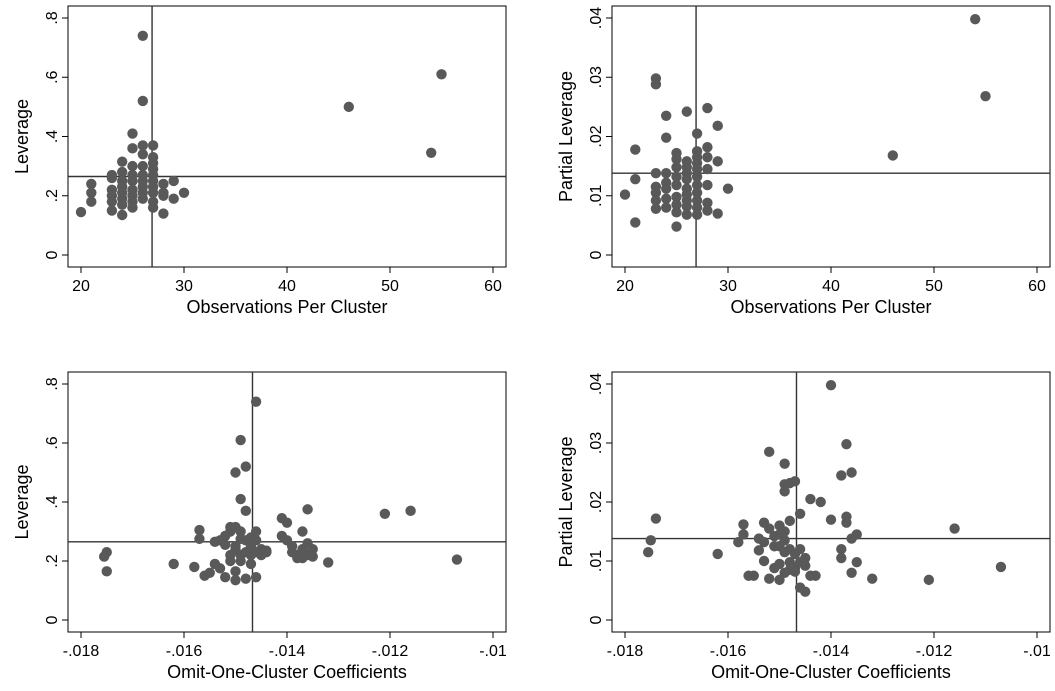 Image resolution: width=1055 pixels, height=691 pixels. What do you see at coordinates (596, 136) in the screenshot?
I see `y-tick-label: .02` at bounding box center [596, 136].